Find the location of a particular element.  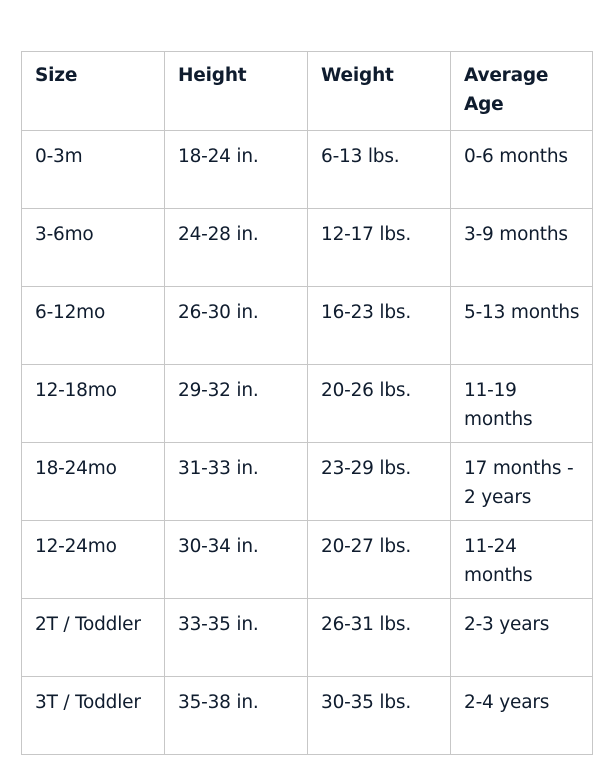

cell-height: 35-38 in. is located at coordinates (236, 715).